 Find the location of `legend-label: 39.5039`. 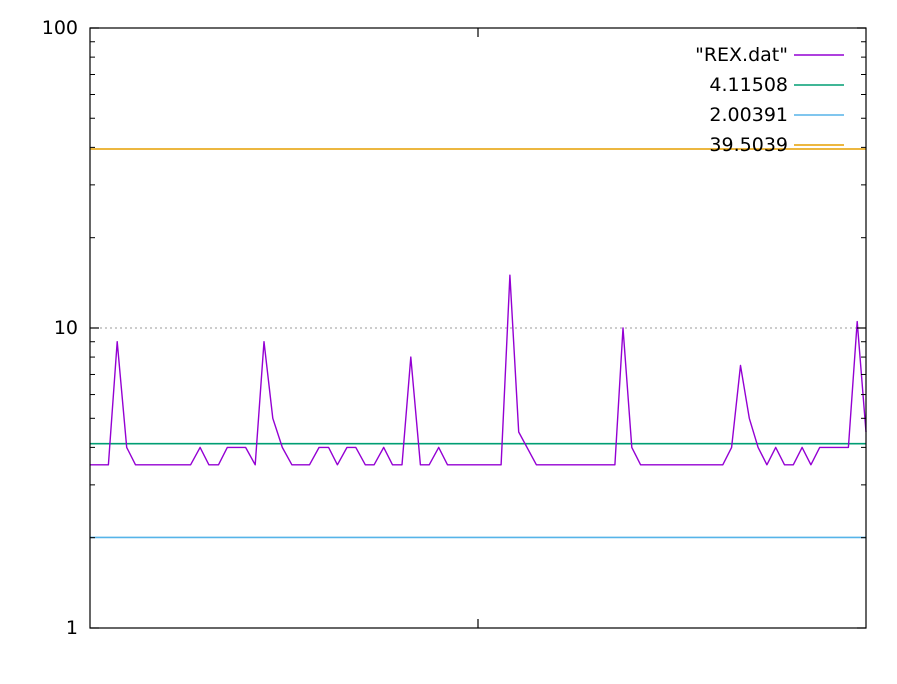

legend-label: 39.5039 is located at coordinates (748, 145).